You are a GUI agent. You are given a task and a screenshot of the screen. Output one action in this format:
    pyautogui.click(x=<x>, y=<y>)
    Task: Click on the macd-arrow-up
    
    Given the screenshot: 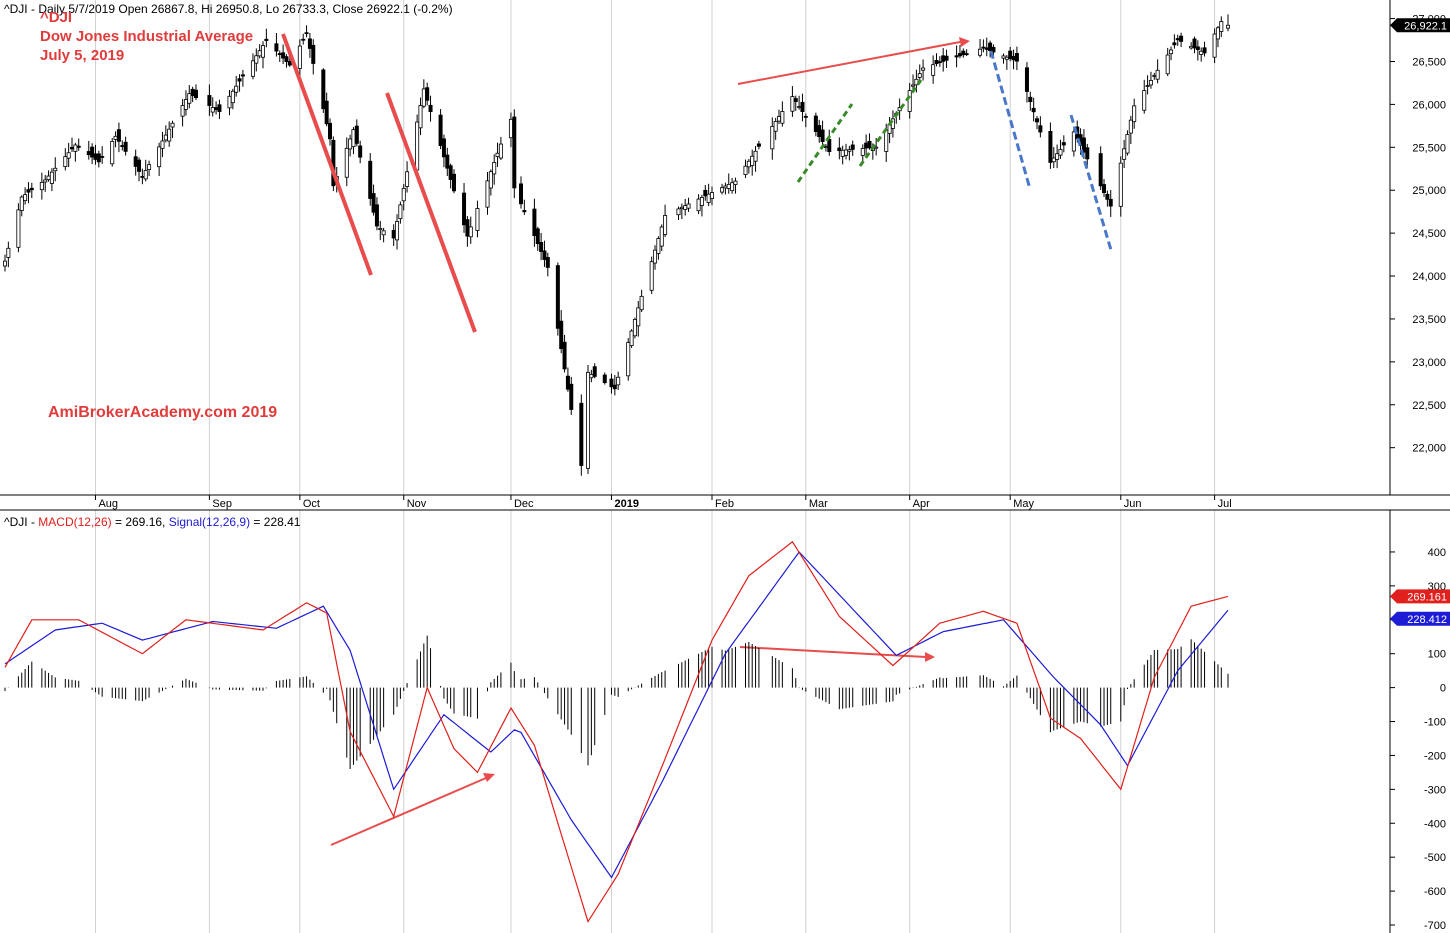 What is the action you would take?
    pyautogui.click(x=408, y=811)
    